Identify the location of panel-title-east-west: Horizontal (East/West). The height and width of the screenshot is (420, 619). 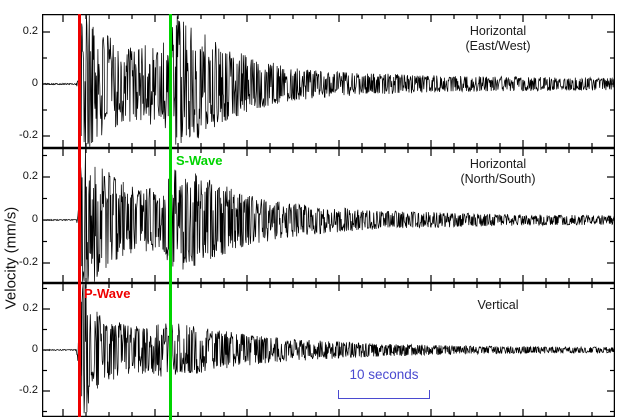
(498, 39).